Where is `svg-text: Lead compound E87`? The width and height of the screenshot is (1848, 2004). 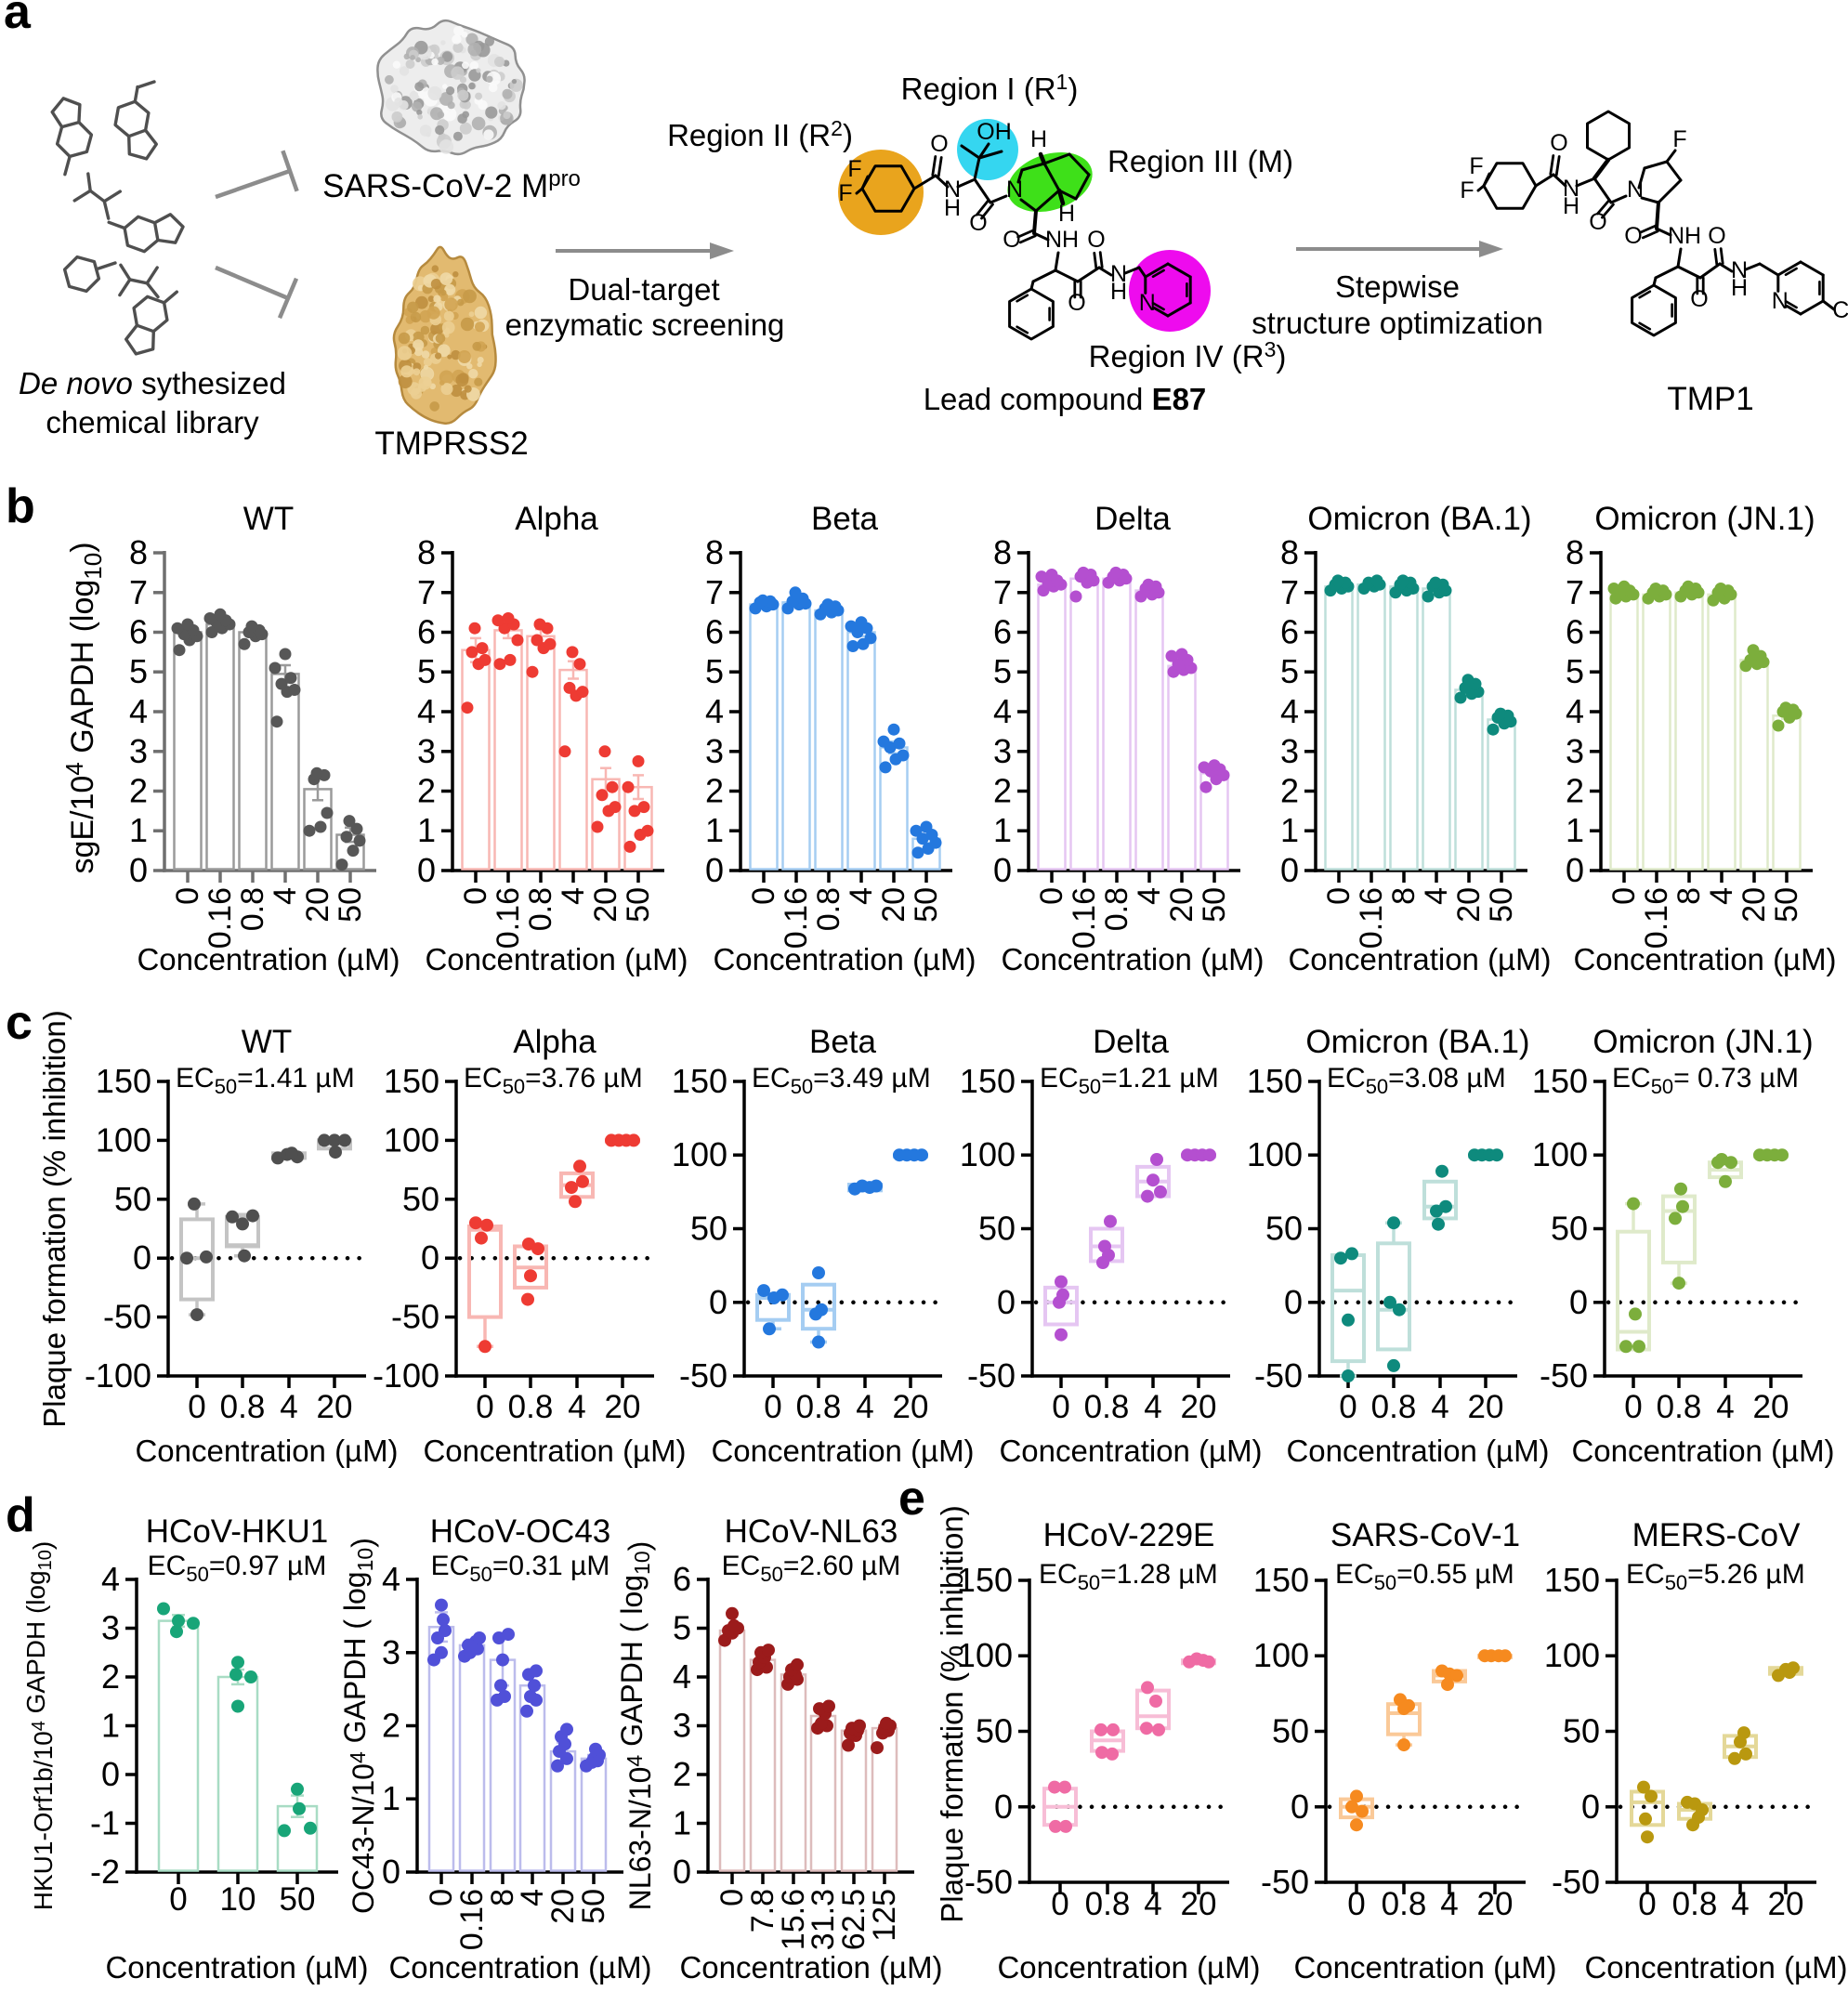 svg-text: Lead compound E87 is located at coordinates (1066, 399).